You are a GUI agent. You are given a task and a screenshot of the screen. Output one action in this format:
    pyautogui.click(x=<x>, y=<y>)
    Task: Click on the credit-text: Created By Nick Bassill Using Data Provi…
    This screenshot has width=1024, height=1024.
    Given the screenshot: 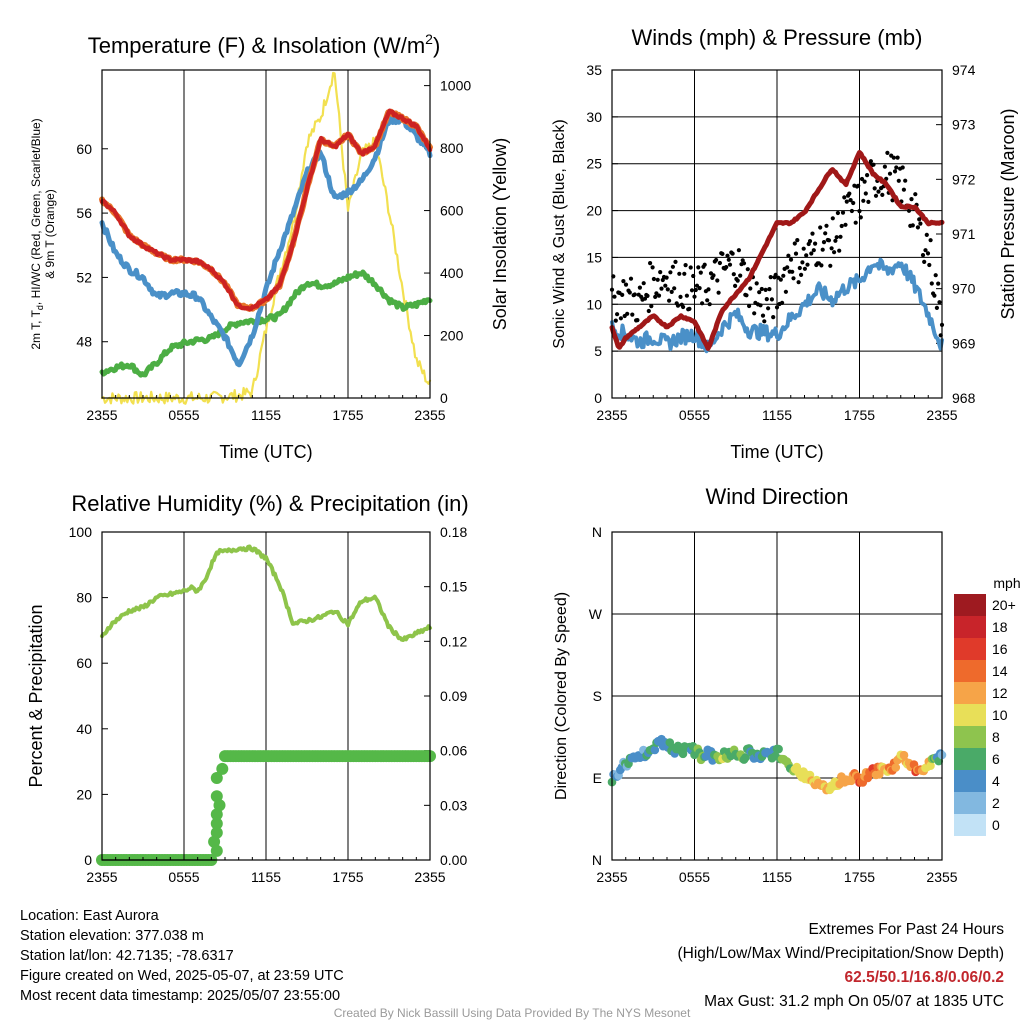 What is the action you would take?
    pyautogui.click(x=512, y=1013)
    